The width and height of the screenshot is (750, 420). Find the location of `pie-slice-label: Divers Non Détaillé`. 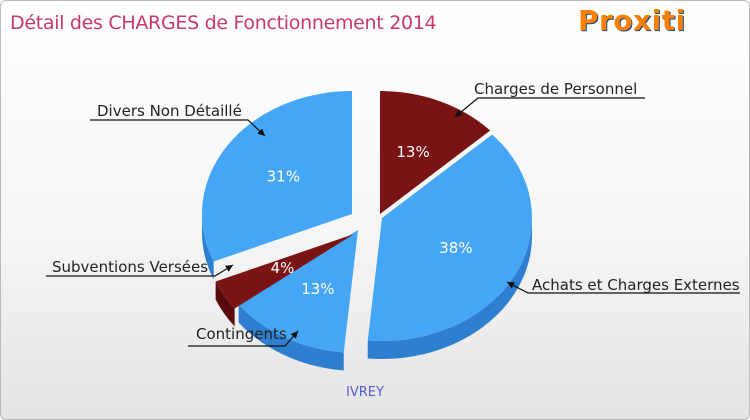

pie-slice-label: Divers Non Détaillé is located at coordinates (169, 111).